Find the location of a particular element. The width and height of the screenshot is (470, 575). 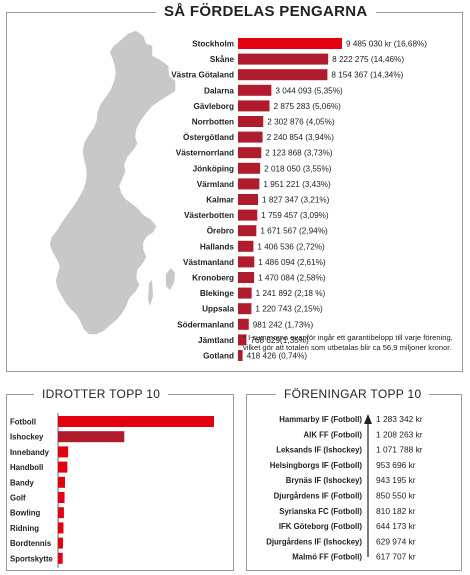

sport-label: Bowling is located at coordinates (25, 513).